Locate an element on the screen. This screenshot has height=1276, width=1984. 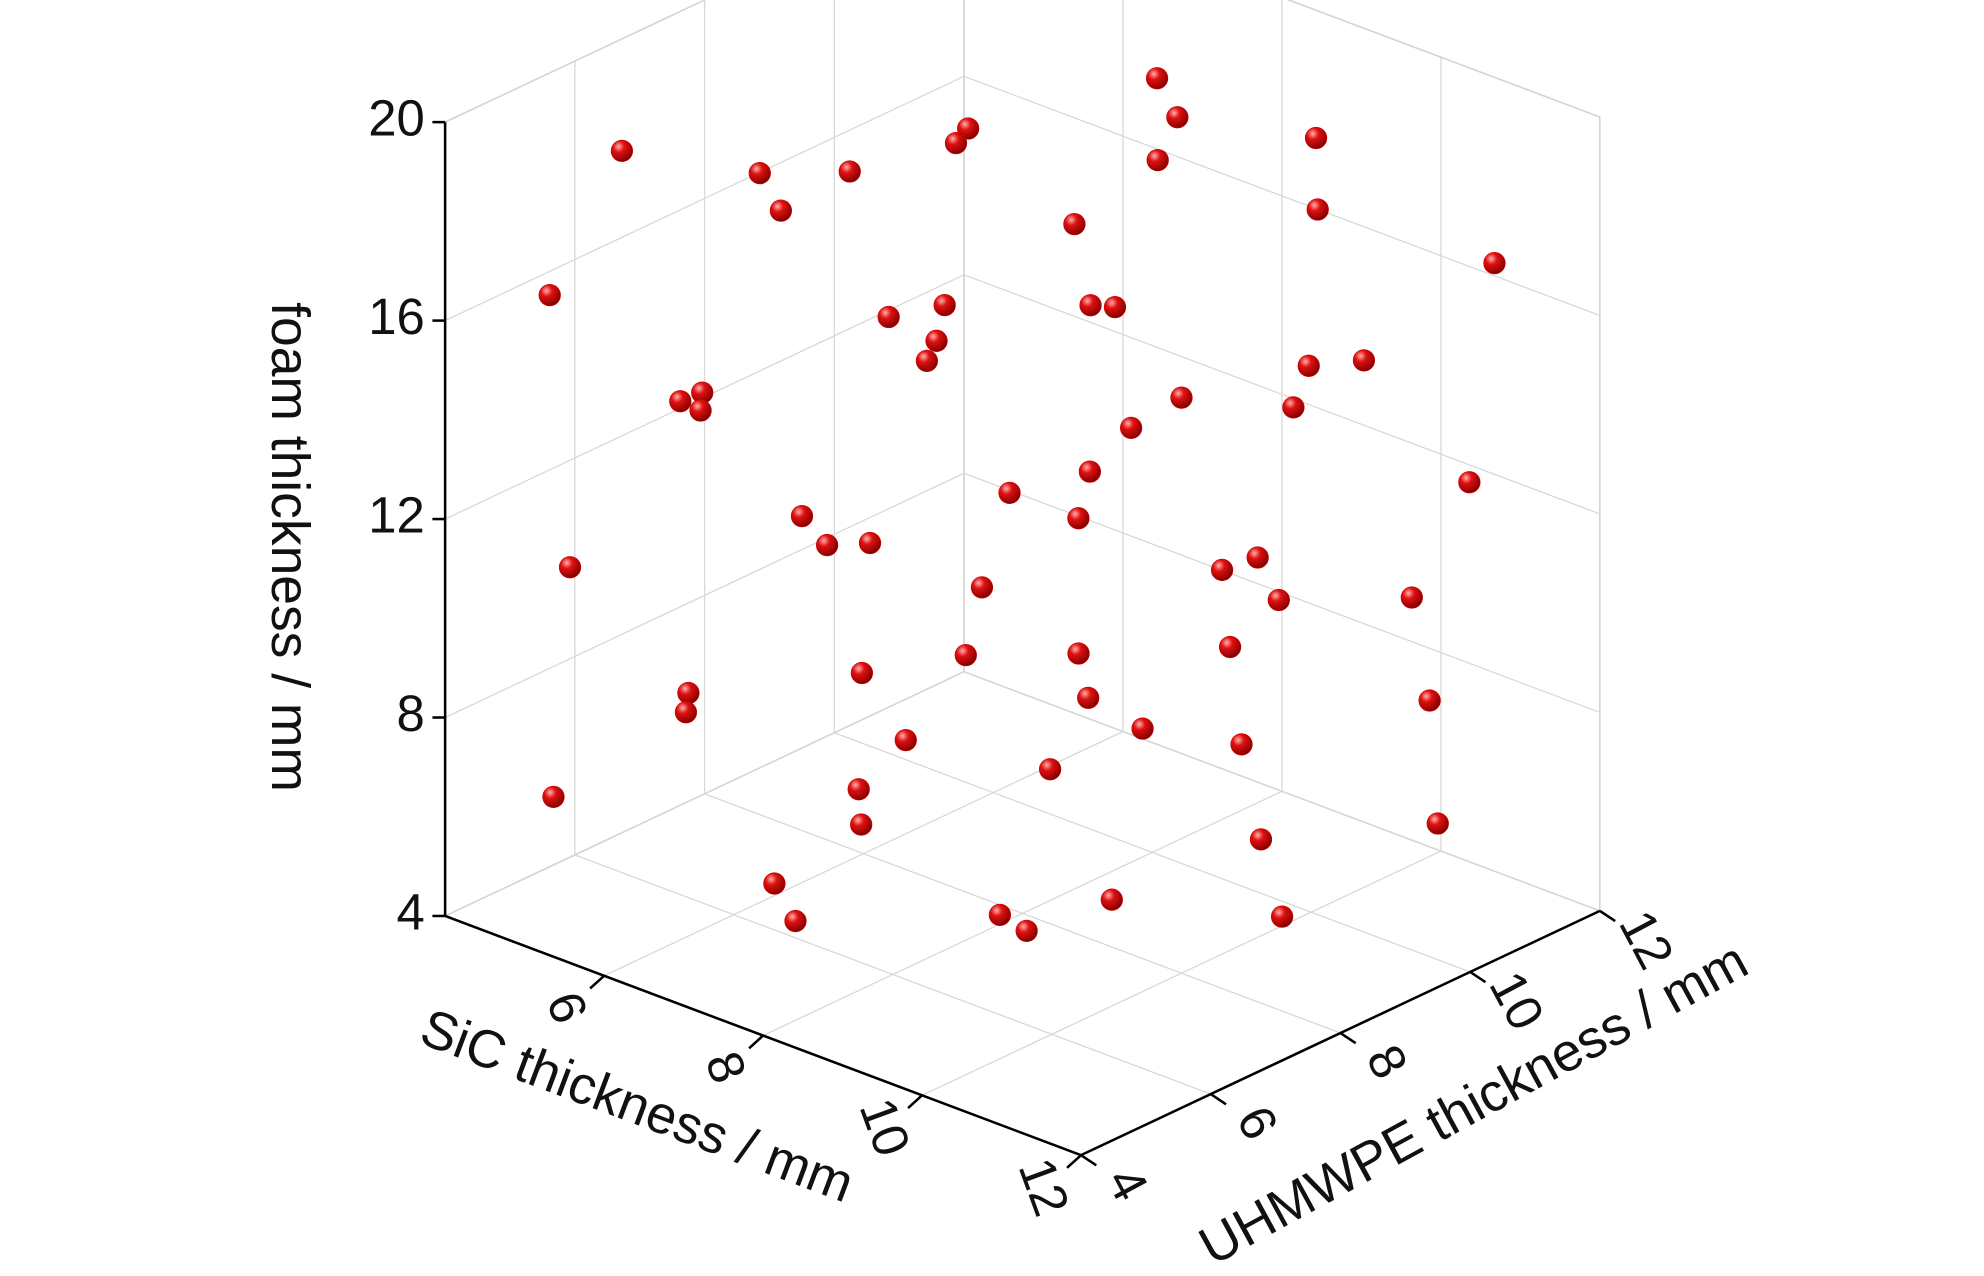
x-tick-label: 10 is located at coordinates (885, 1127).